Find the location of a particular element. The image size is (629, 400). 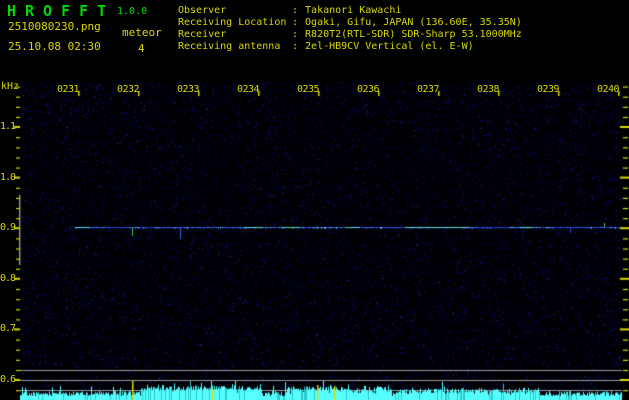

info-value: Ogaki, Gifu, JAPAN (136.60E, 35.35N) is located at coordinates (413, 22).